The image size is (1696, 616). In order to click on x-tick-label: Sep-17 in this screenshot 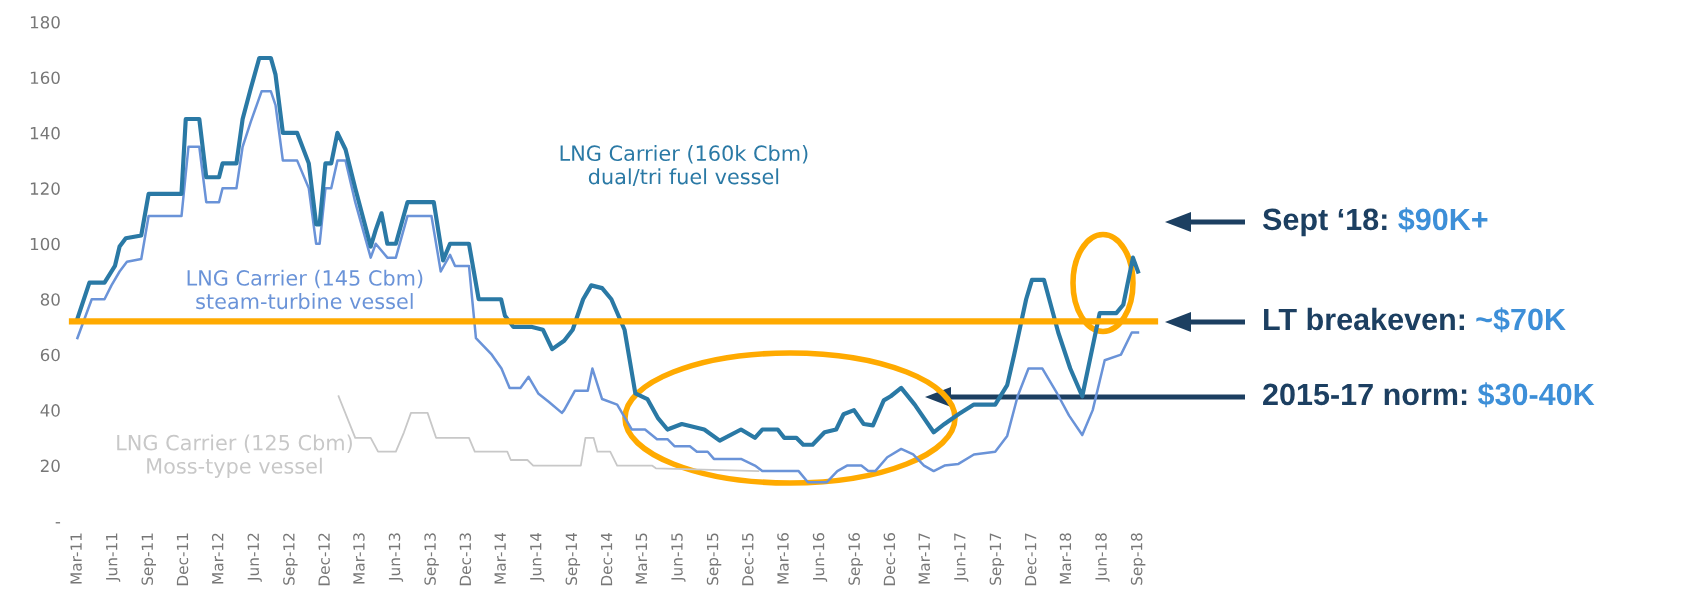, I will do `click(997, 559)`.